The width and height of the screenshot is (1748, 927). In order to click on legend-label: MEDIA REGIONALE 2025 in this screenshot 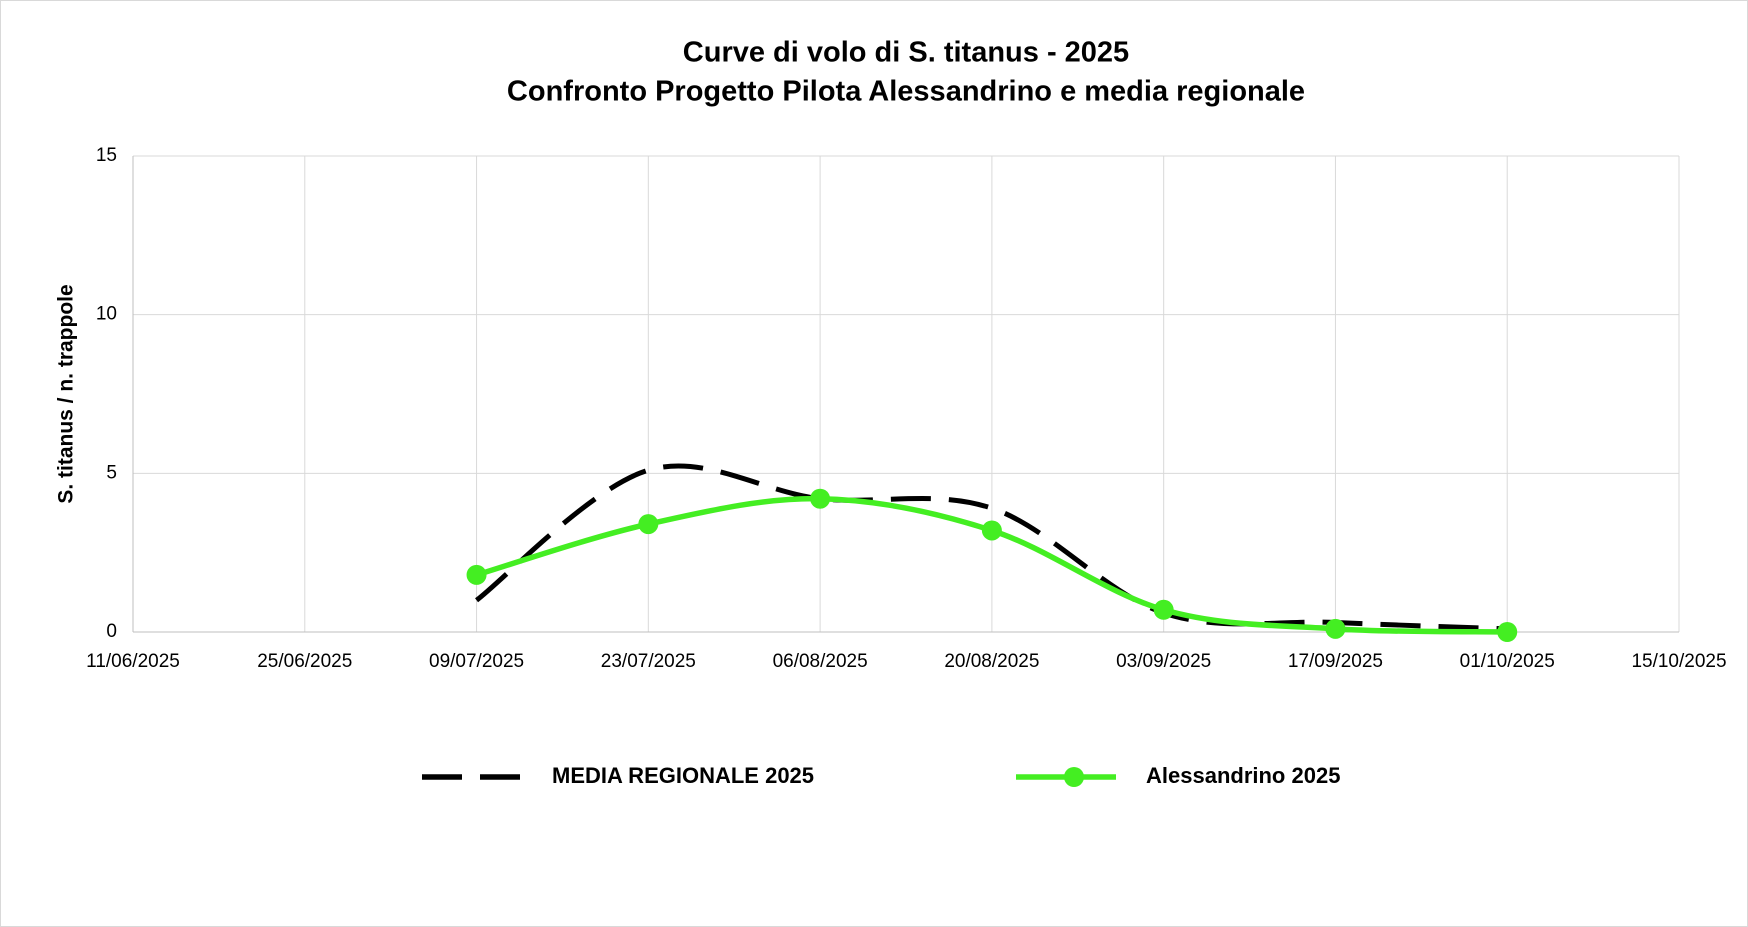, I will do `click(683, 775)`.